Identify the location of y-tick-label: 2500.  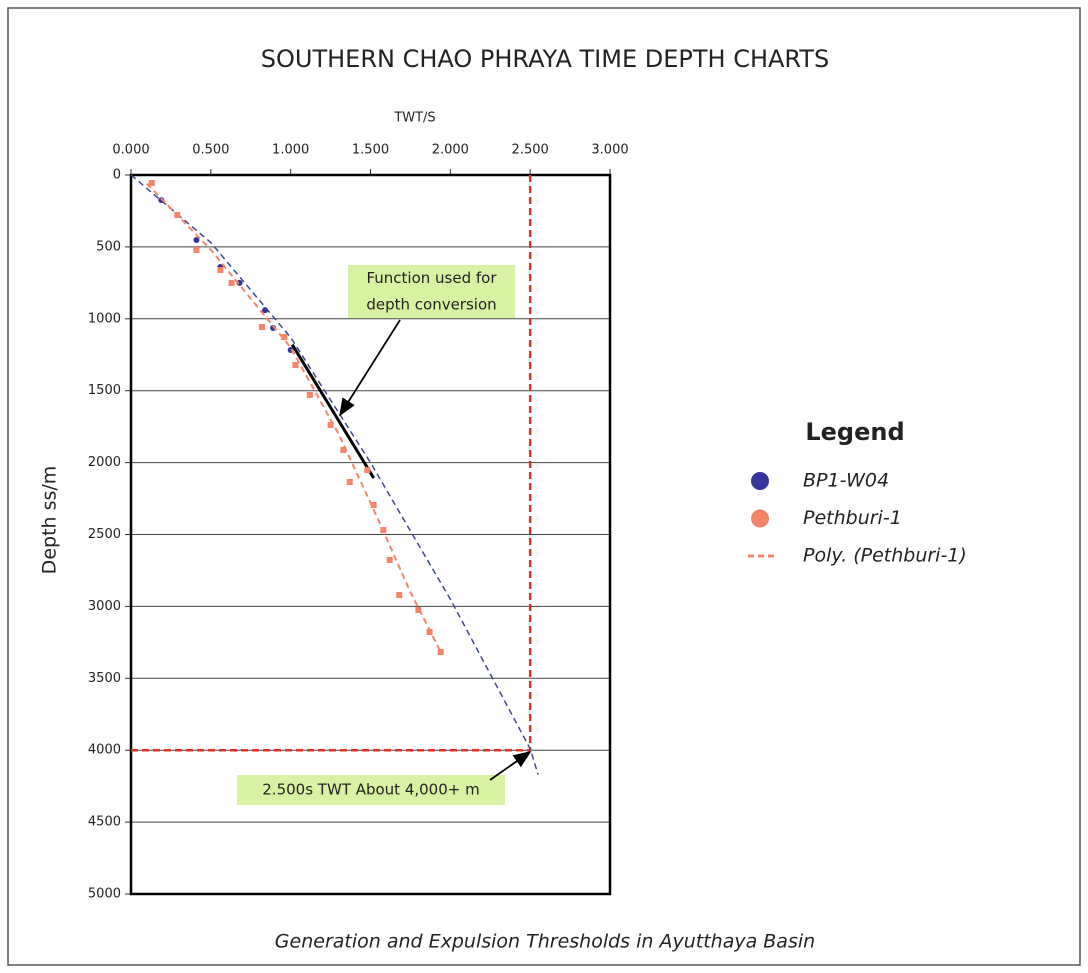
(104, 534).